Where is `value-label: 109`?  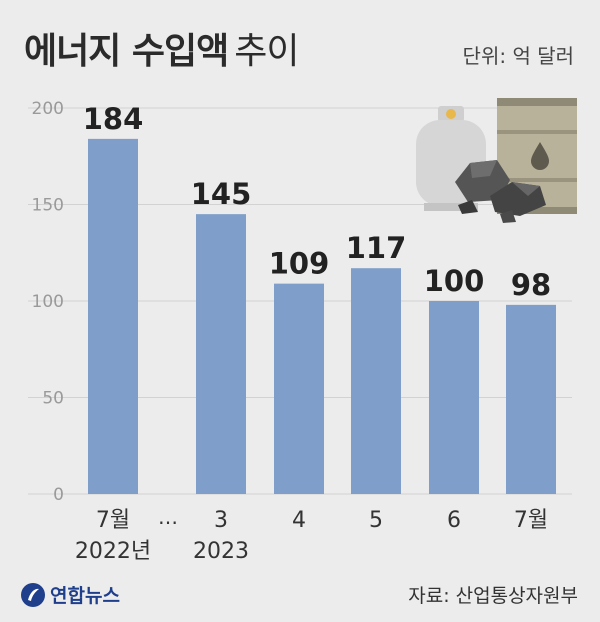
value-label: 109 is located at coordinates (299, 264).